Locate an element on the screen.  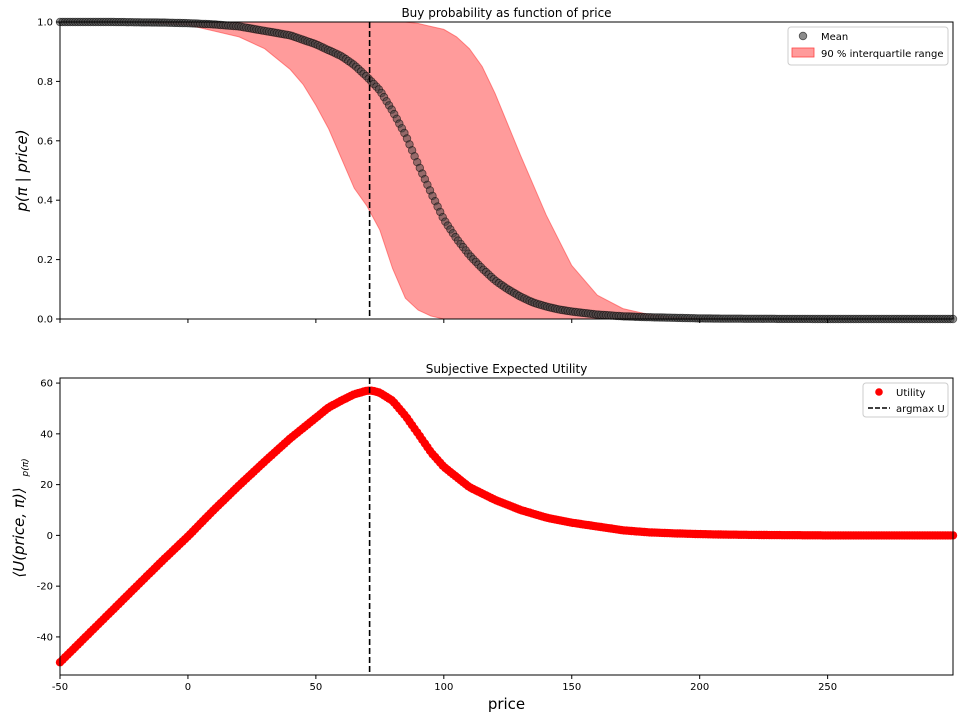
bot-xtick-label: 150 is located at coordinates (571, 687).